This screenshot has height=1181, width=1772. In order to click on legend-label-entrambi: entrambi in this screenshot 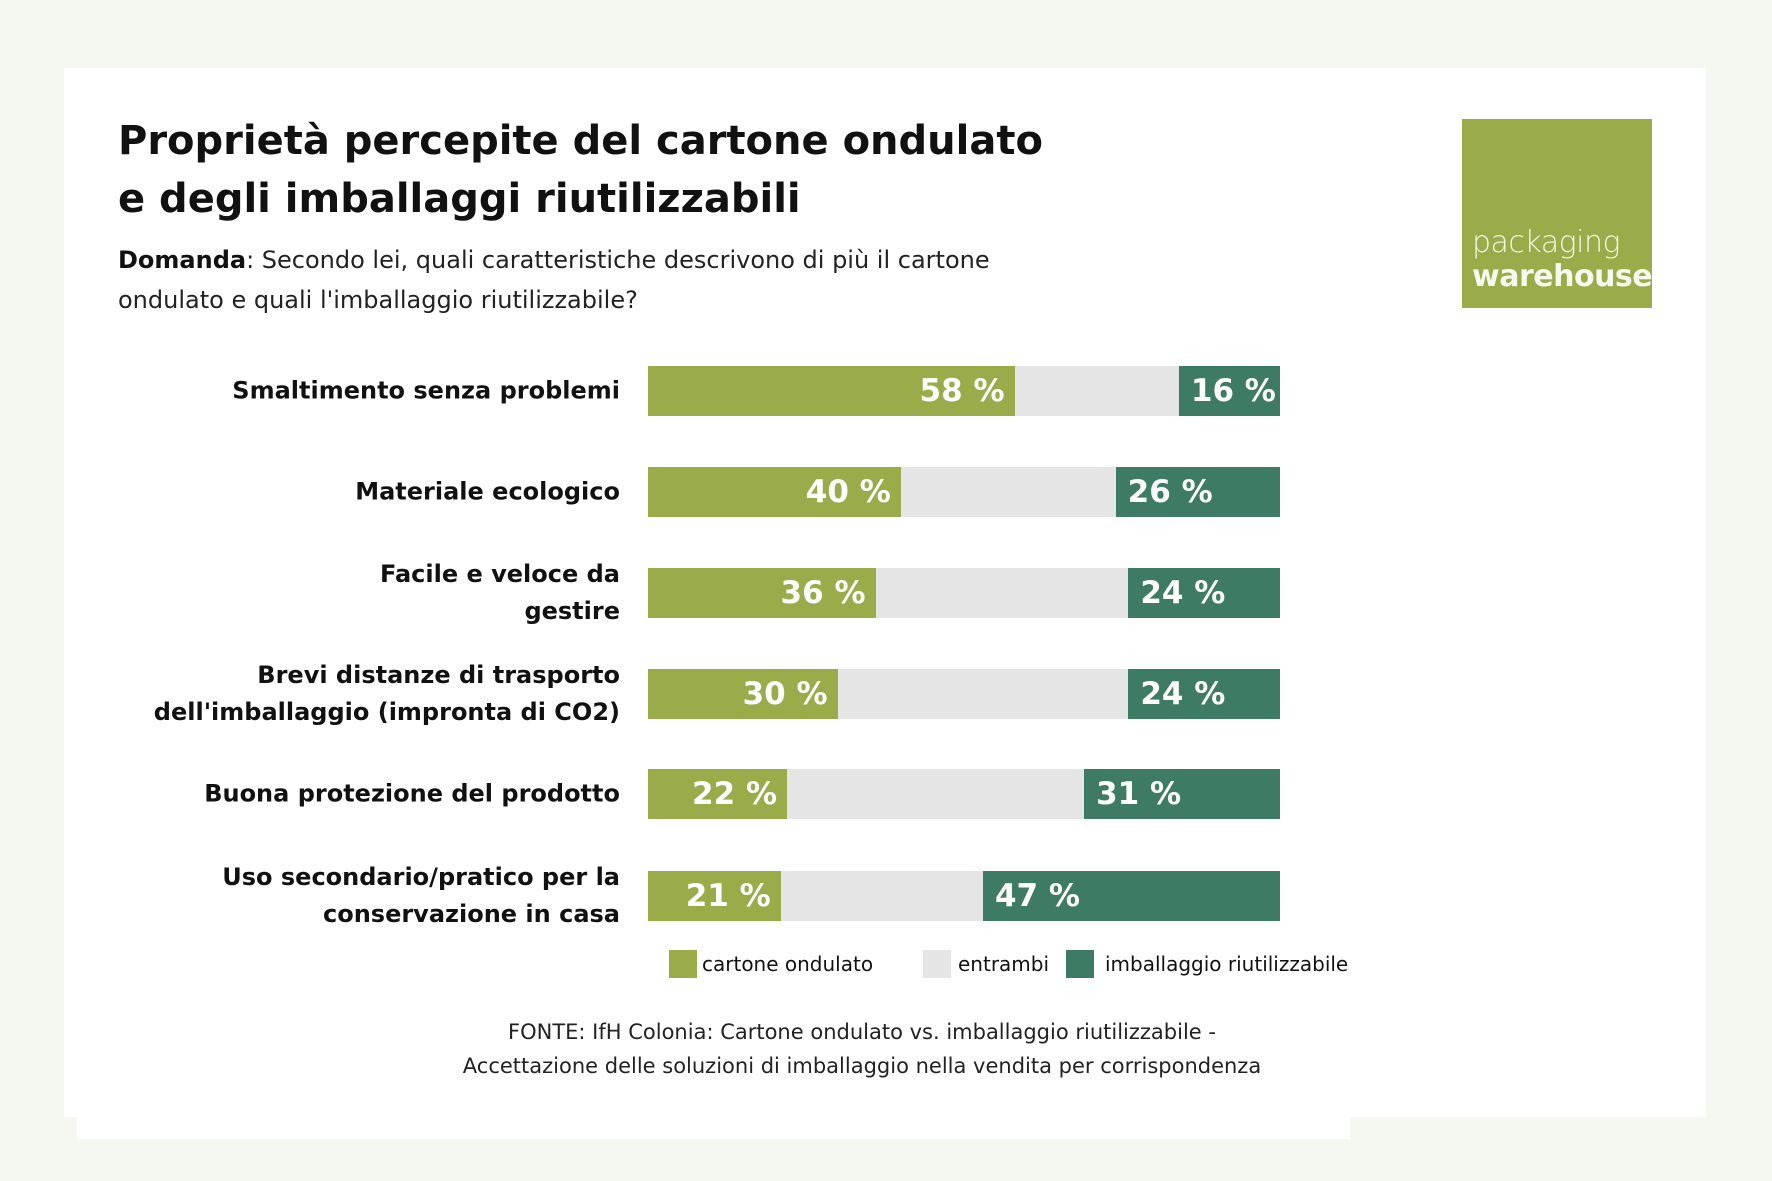, I will do `click(1004, 964)`.